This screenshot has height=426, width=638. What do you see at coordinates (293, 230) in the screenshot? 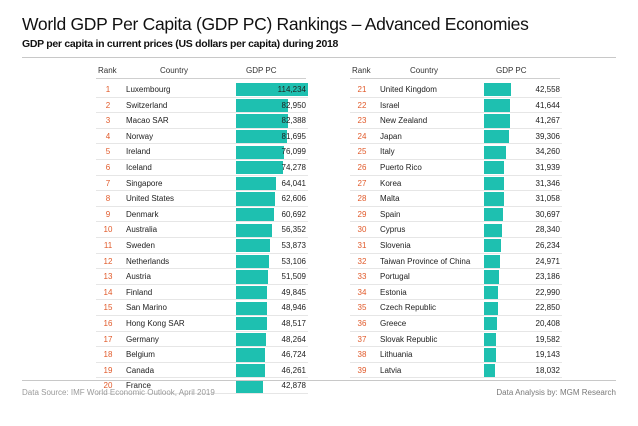
I see `gdp-value-label: 56,352` at bounding box center [293, 230].